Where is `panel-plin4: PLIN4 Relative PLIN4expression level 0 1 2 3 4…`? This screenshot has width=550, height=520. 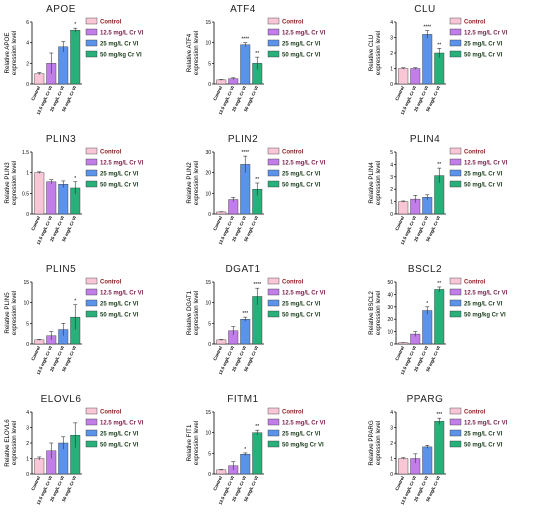
panel-plin4: PLIN4 Relative PLIN4expression level 0 1 2 3 4… is located at coordinates (438, 189).